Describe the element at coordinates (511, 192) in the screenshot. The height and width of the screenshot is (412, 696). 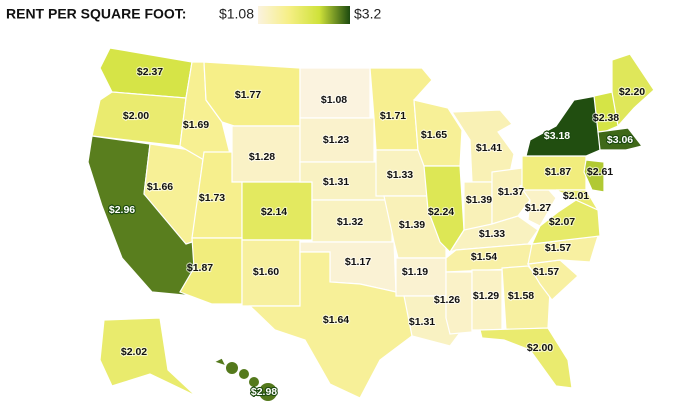
I see `value-label: $1.37` at that location.